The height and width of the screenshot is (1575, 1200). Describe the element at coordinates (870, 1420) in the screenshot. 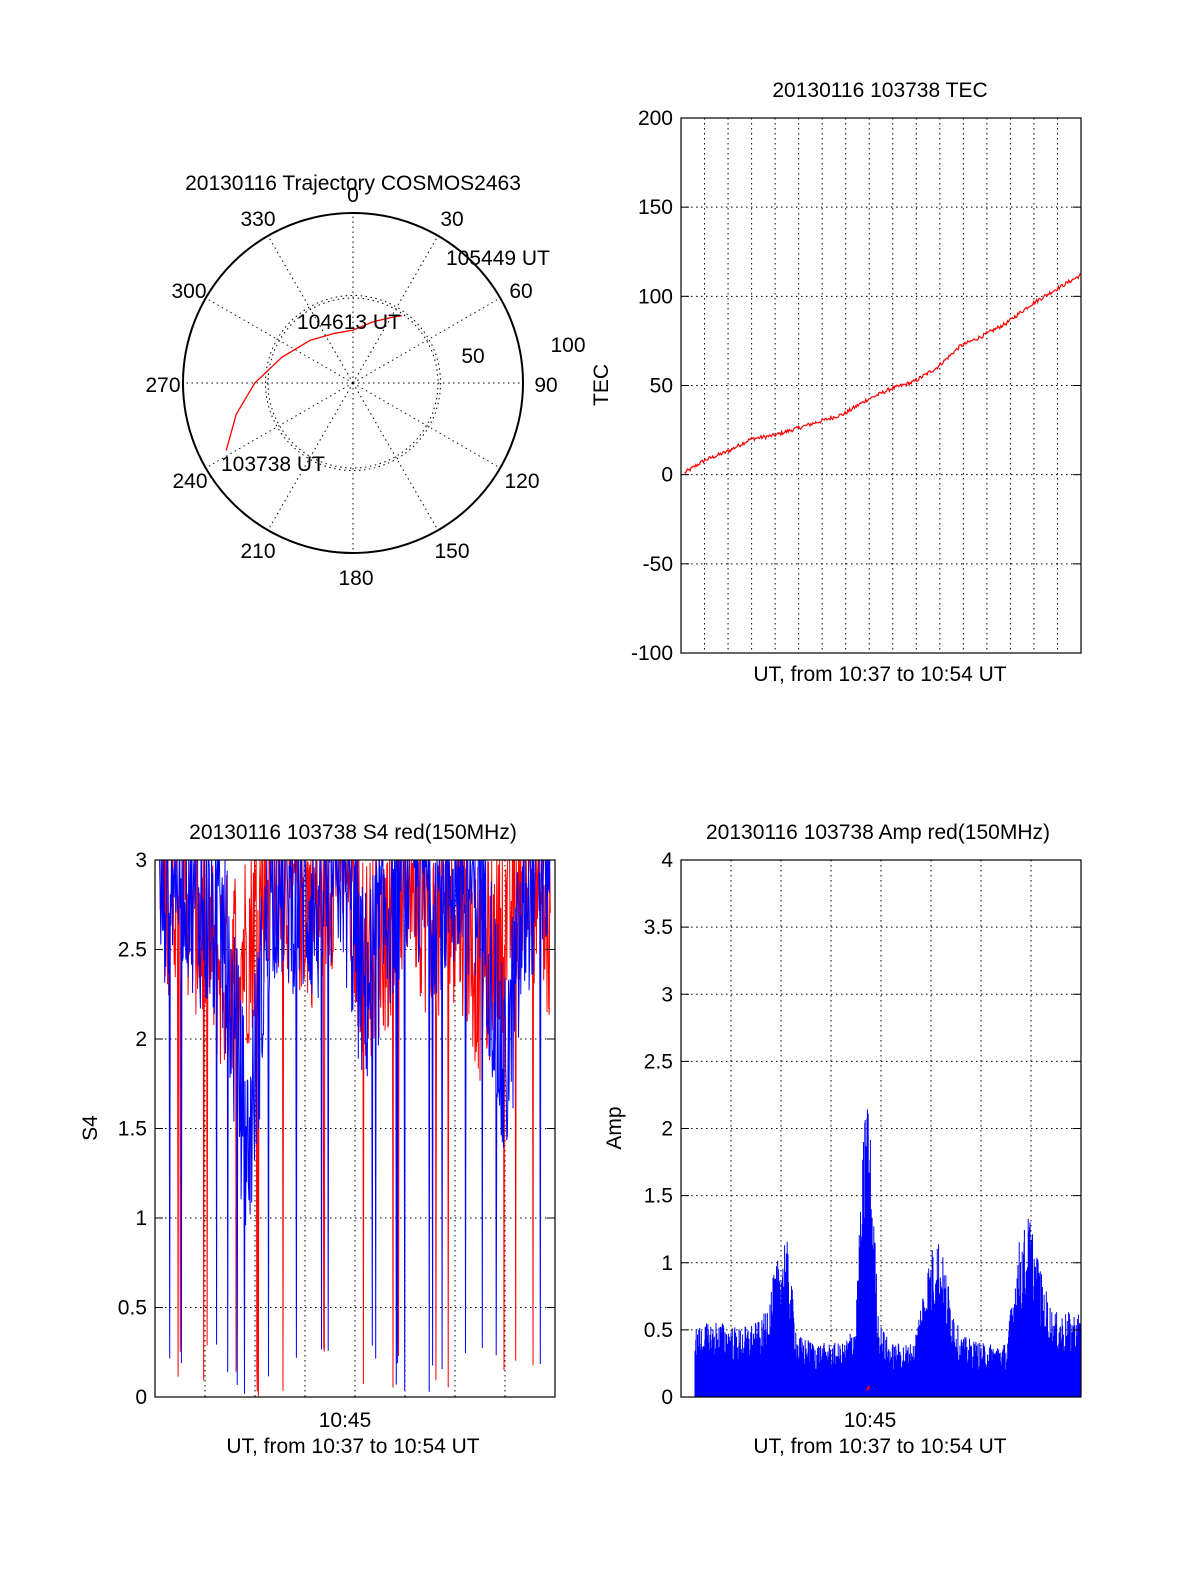

I see `amp-x-tick-label: 10:45` at that location.